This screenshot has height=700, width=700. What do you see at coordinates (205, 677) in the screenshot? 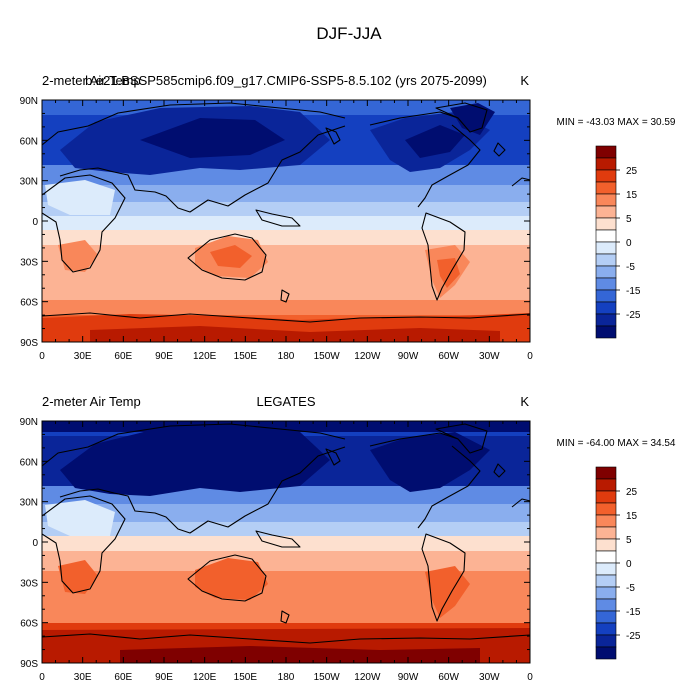
I see `x-tick-label: 120E` at bounding box center [205, 677].